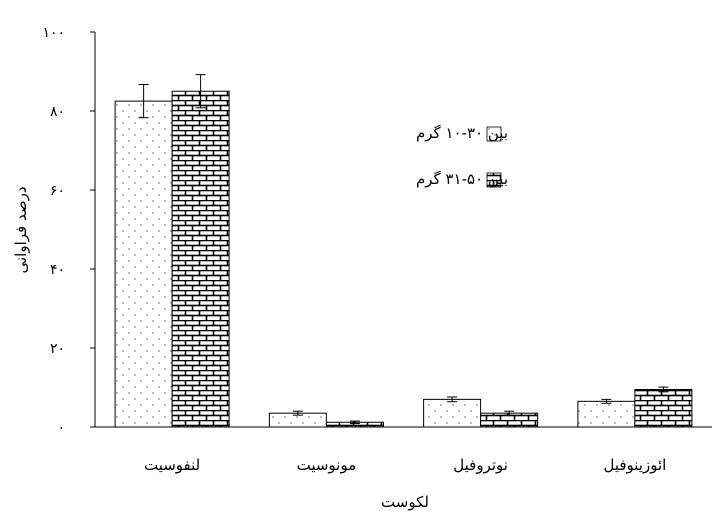 Image resolution: width=717 pixels, height=515 pixels. Describe the element at coordinates (462, 156) in the screenshot. I see `legend: بین ۳۰-۱۰ گرم بین ۵۰-۳۱ گرم` at that location.